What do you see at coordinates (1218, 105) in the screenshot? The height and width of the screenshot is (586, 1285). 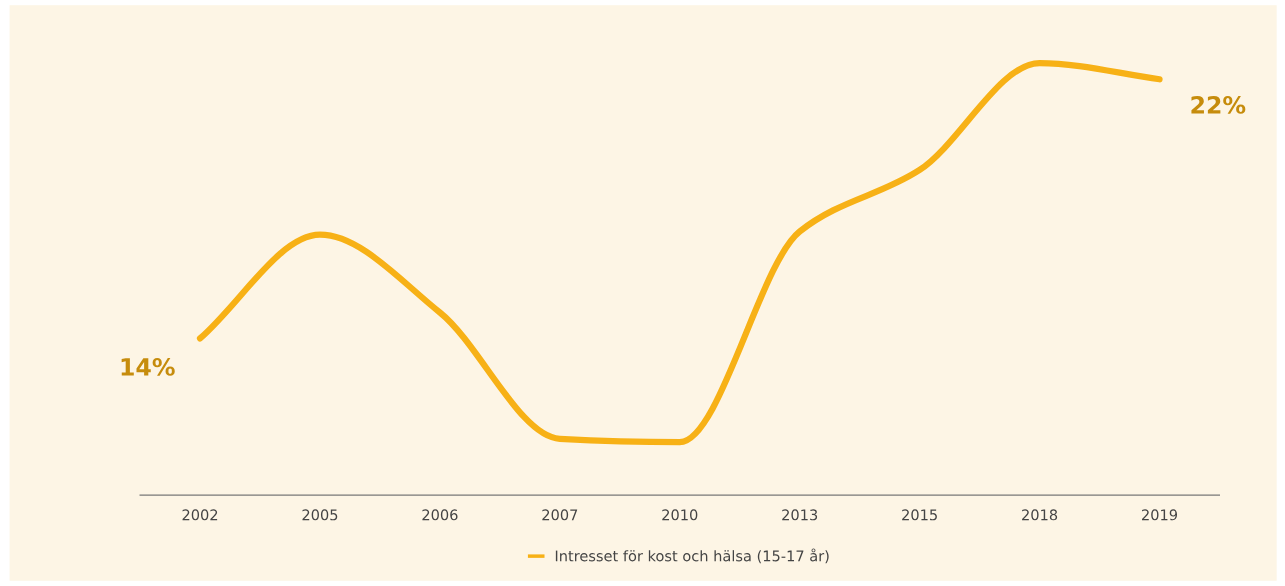 I see `data-label: 22%` at bounding box center [1218, 105].